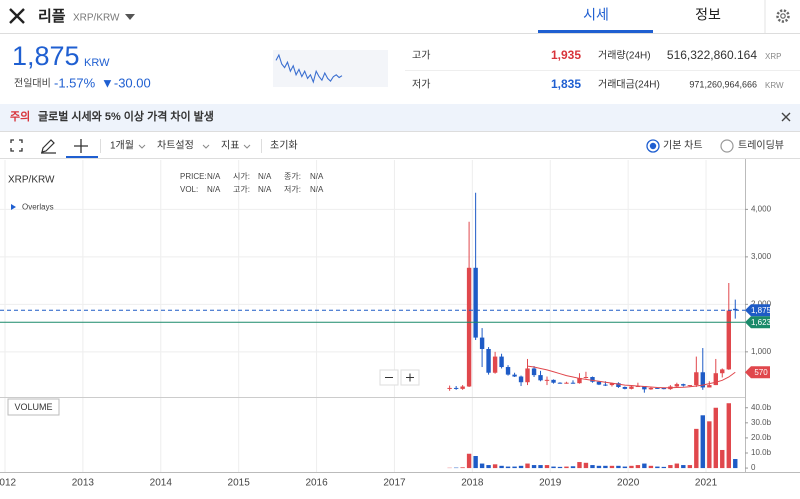 The image size is (800, 499). I want to click on tab-indicator, so click(595, 31).